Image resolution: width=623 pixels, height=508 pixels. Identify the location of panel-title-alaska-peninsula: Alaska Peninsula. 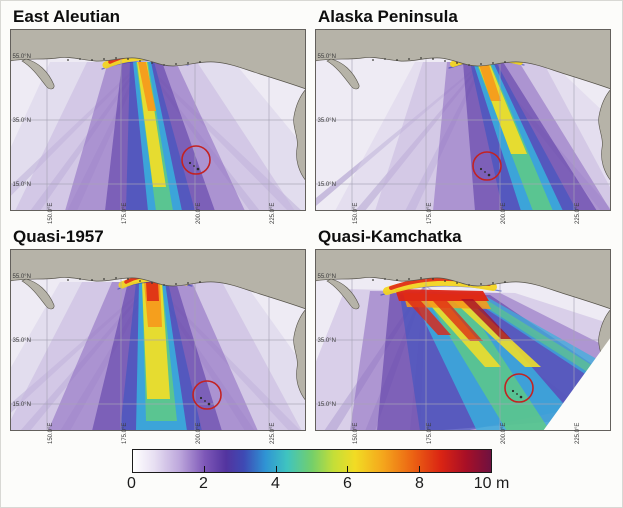
(388, 16).